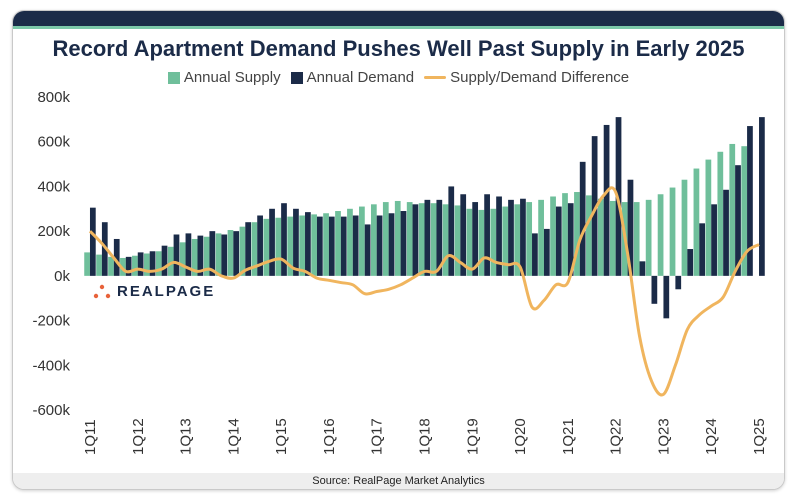 The width and height of the screenshot is (799, 496). What do you see at coordinates (233, 436) in the screenshot?
I see `x-tick-label: 1Q14` at bounding box center [233, 436].